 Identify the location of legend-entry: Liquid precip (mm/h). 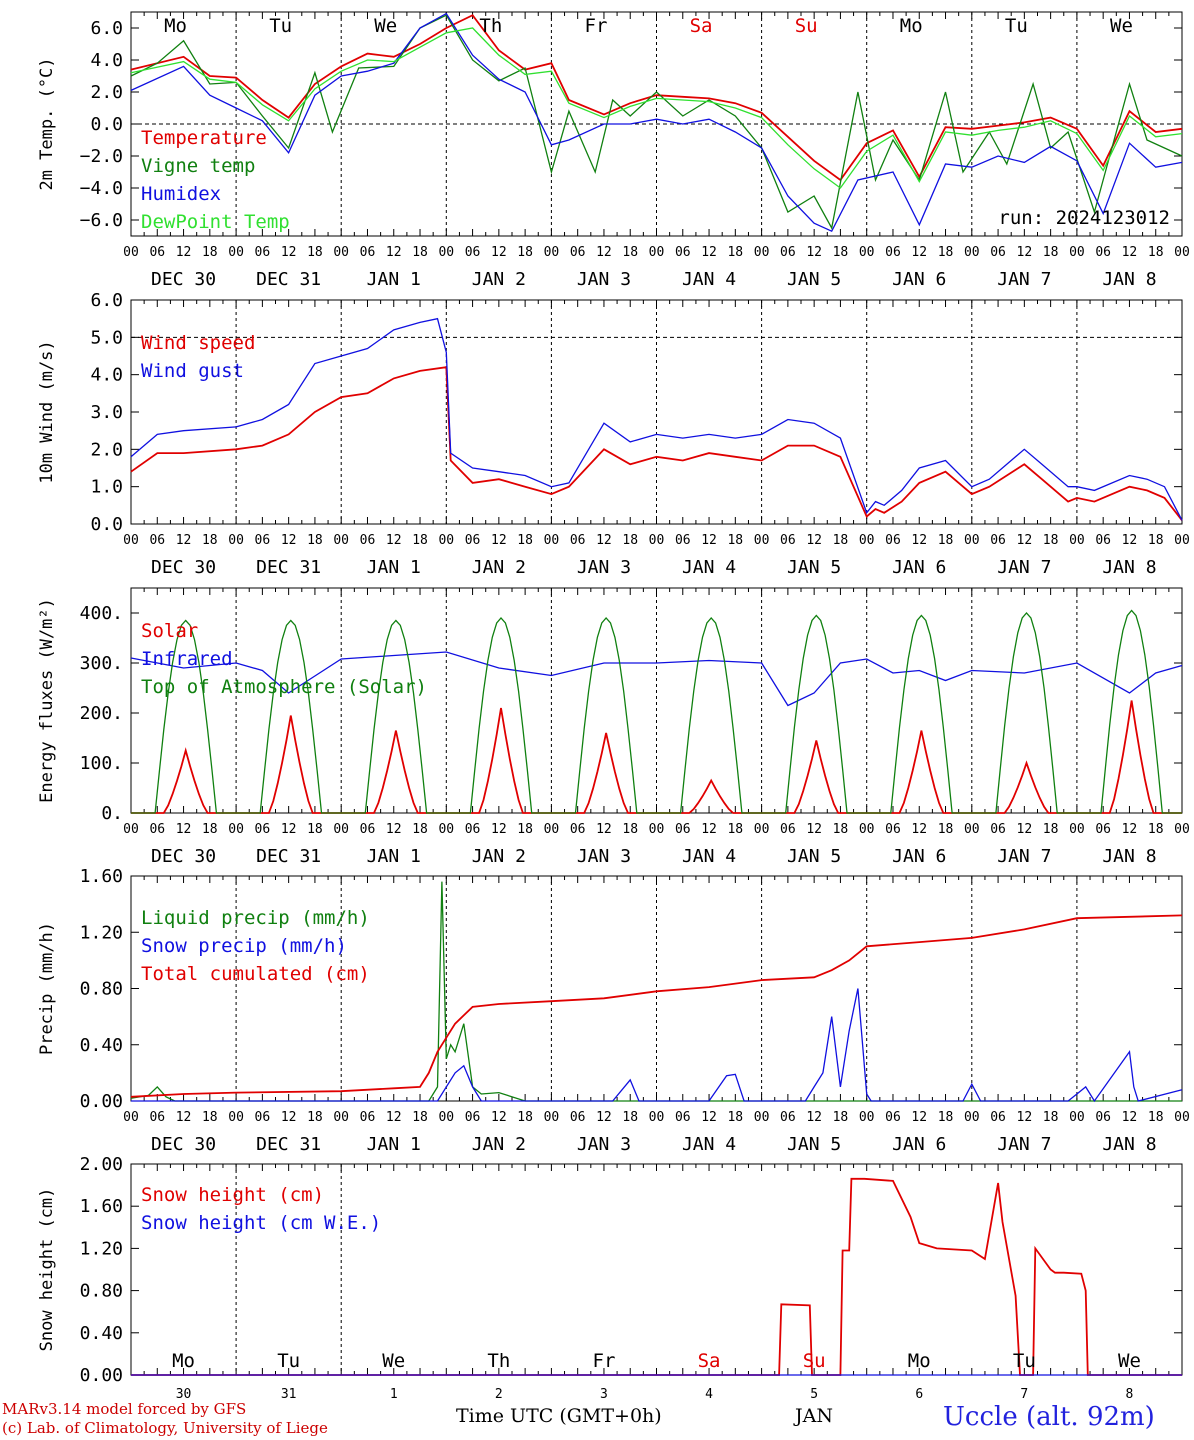
(255, 918).